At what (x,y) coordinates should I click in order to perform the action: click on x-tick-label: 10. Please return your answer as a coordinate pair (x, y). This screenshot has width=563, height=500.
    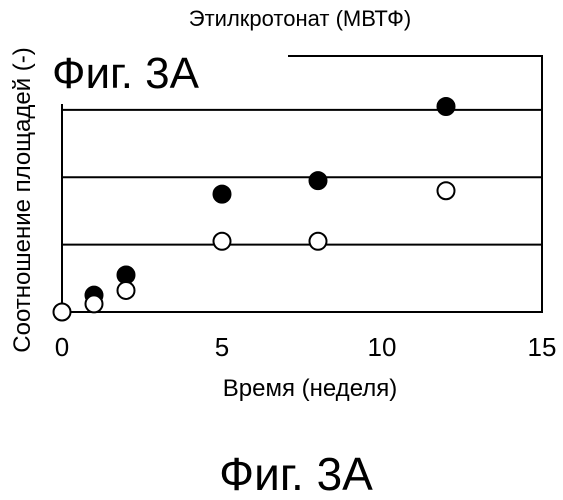
    Looking at the image, I should click on (382, 347).